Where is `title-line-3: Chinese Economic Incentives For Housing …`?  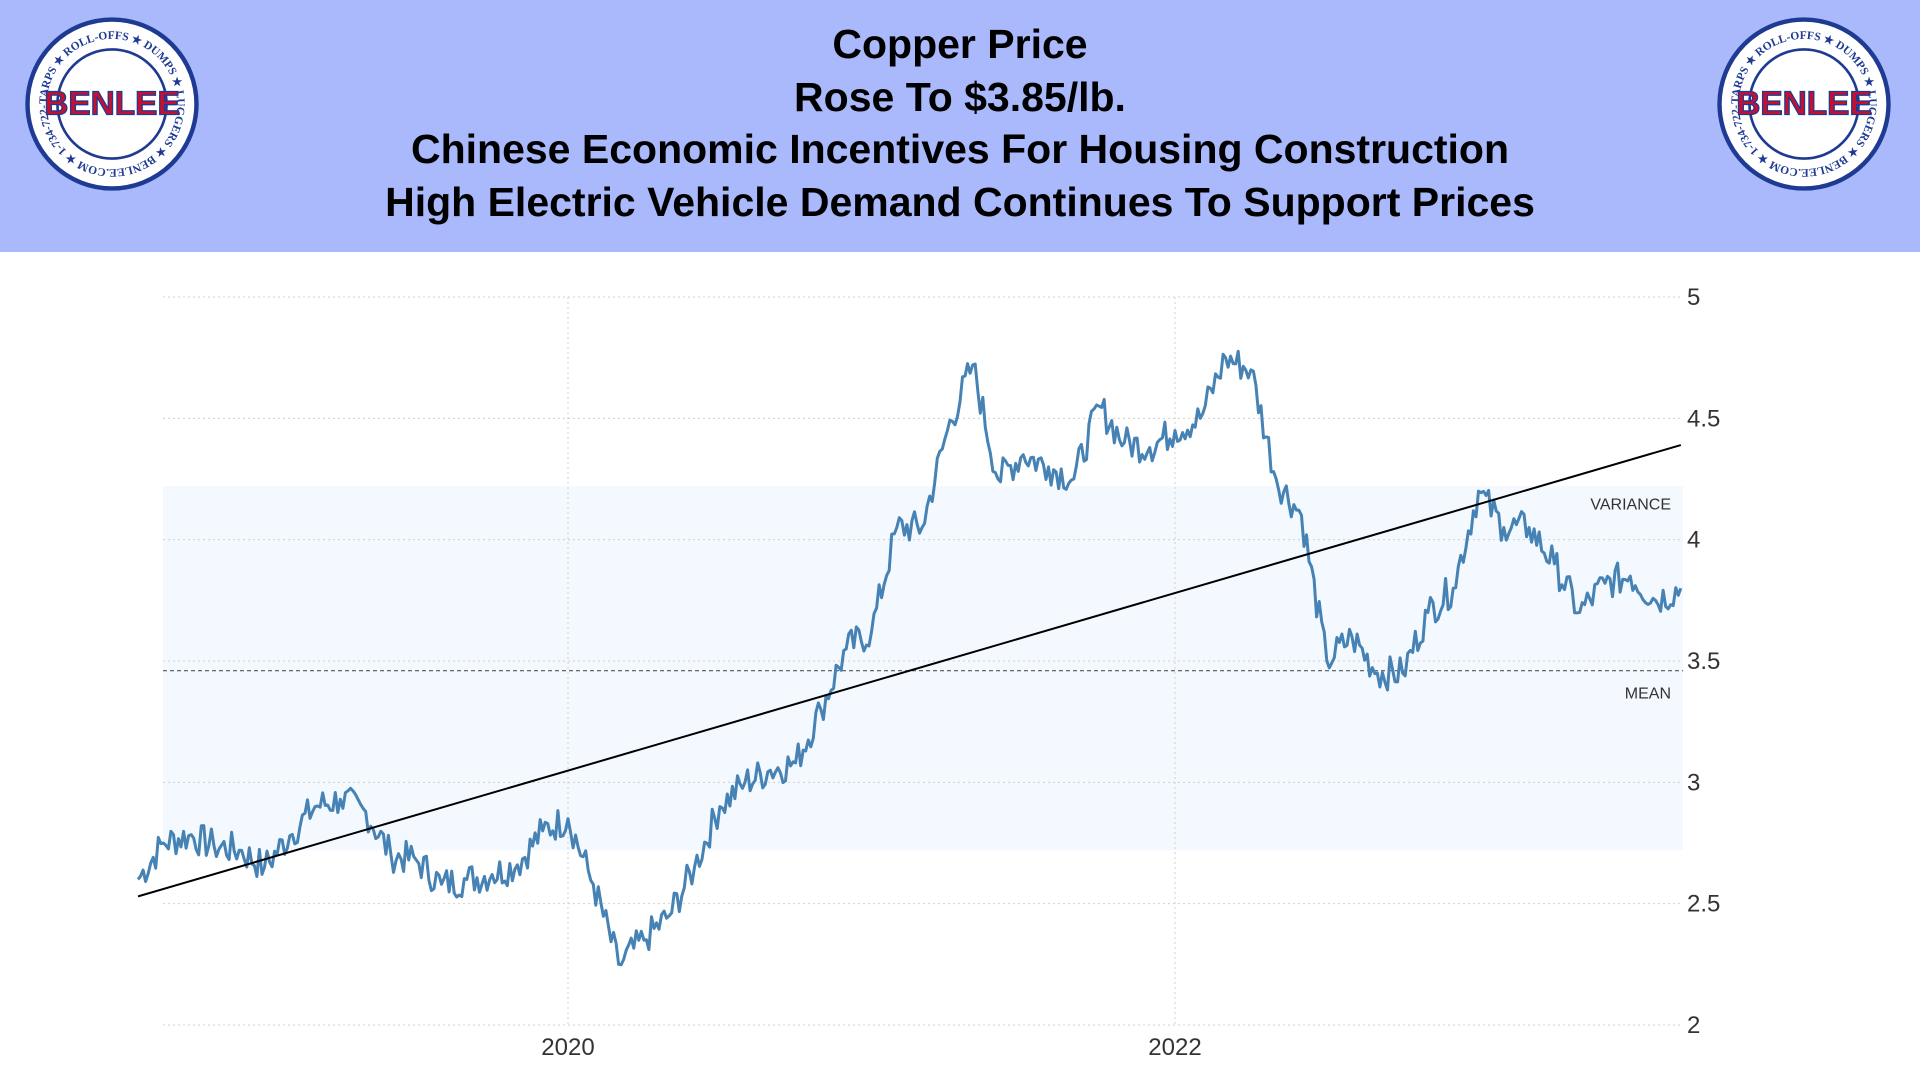 title-line-3: Chinese Economic Incentives For Housing … is located at coordinates (960, 149).